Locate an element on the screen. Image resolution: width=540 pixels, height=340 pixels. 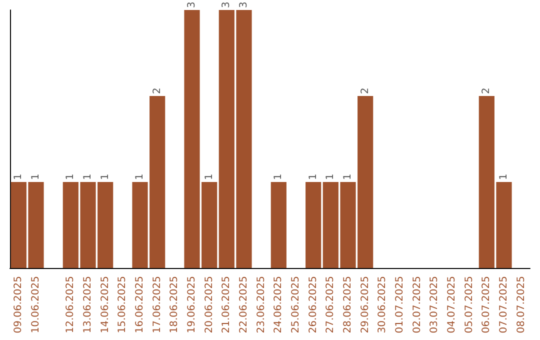
x-tick-label: 14.06.2025 is located at coordinates (105, 305).